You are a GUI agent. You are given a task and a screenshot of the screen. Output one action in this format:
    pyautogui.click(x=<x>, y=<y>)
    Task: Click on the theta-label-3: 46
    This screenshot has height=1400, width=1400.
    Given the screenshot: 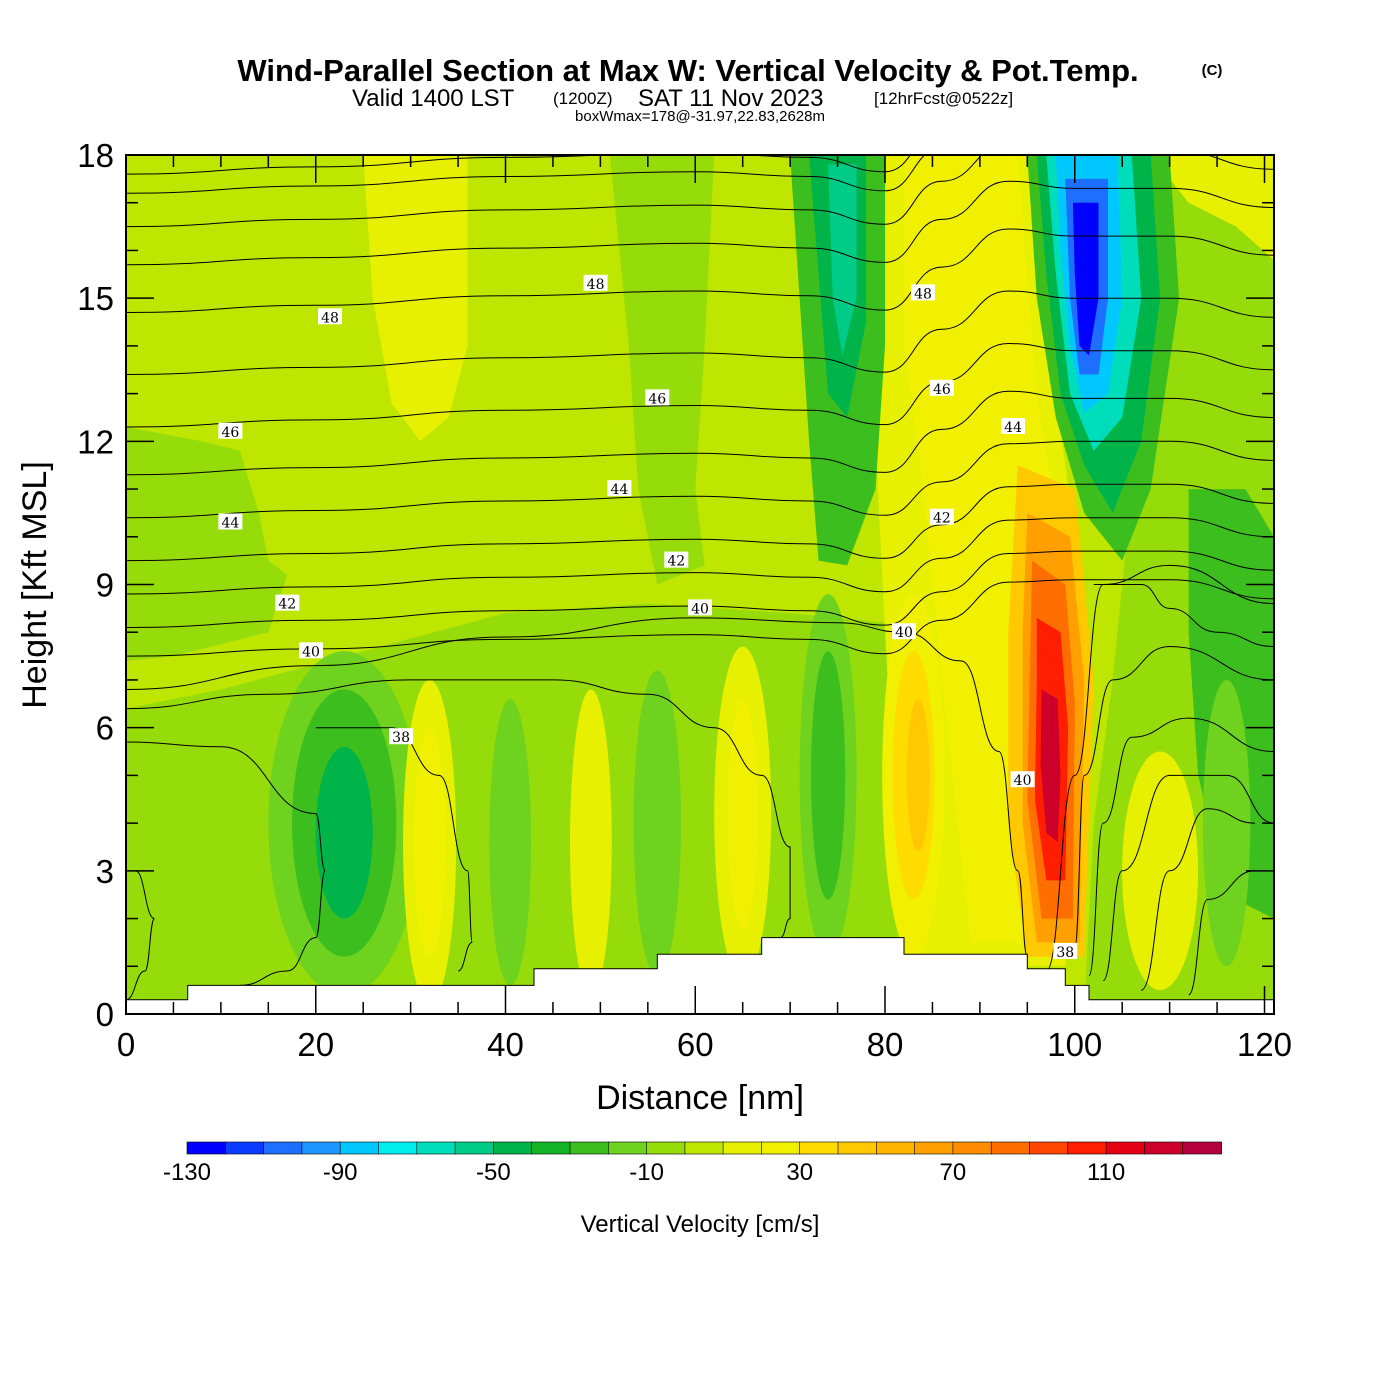 What is the action you would take?
    pyautogui.click(x=230, y=431)
    